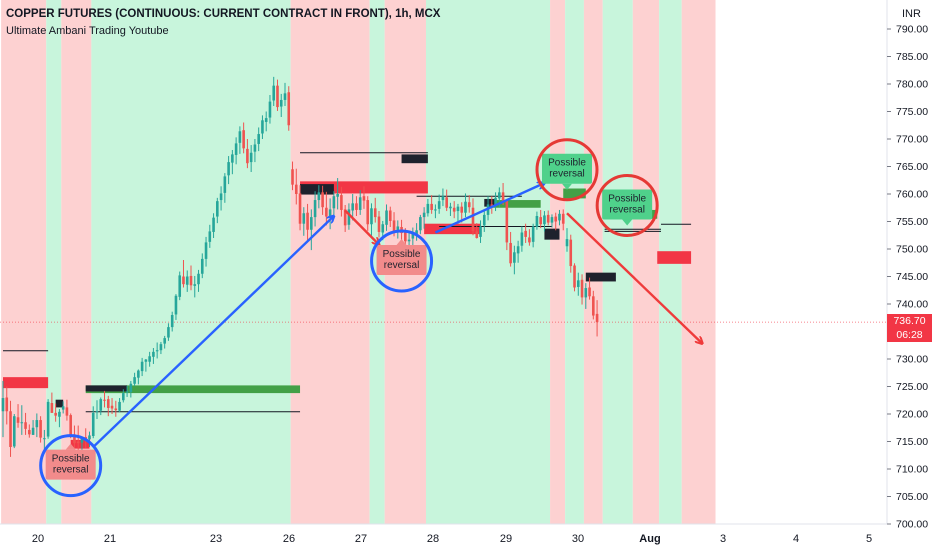  Describe the element at coordinates (912, 442) in the screenshot. I see `y-tick-label: 715.00` at that location.